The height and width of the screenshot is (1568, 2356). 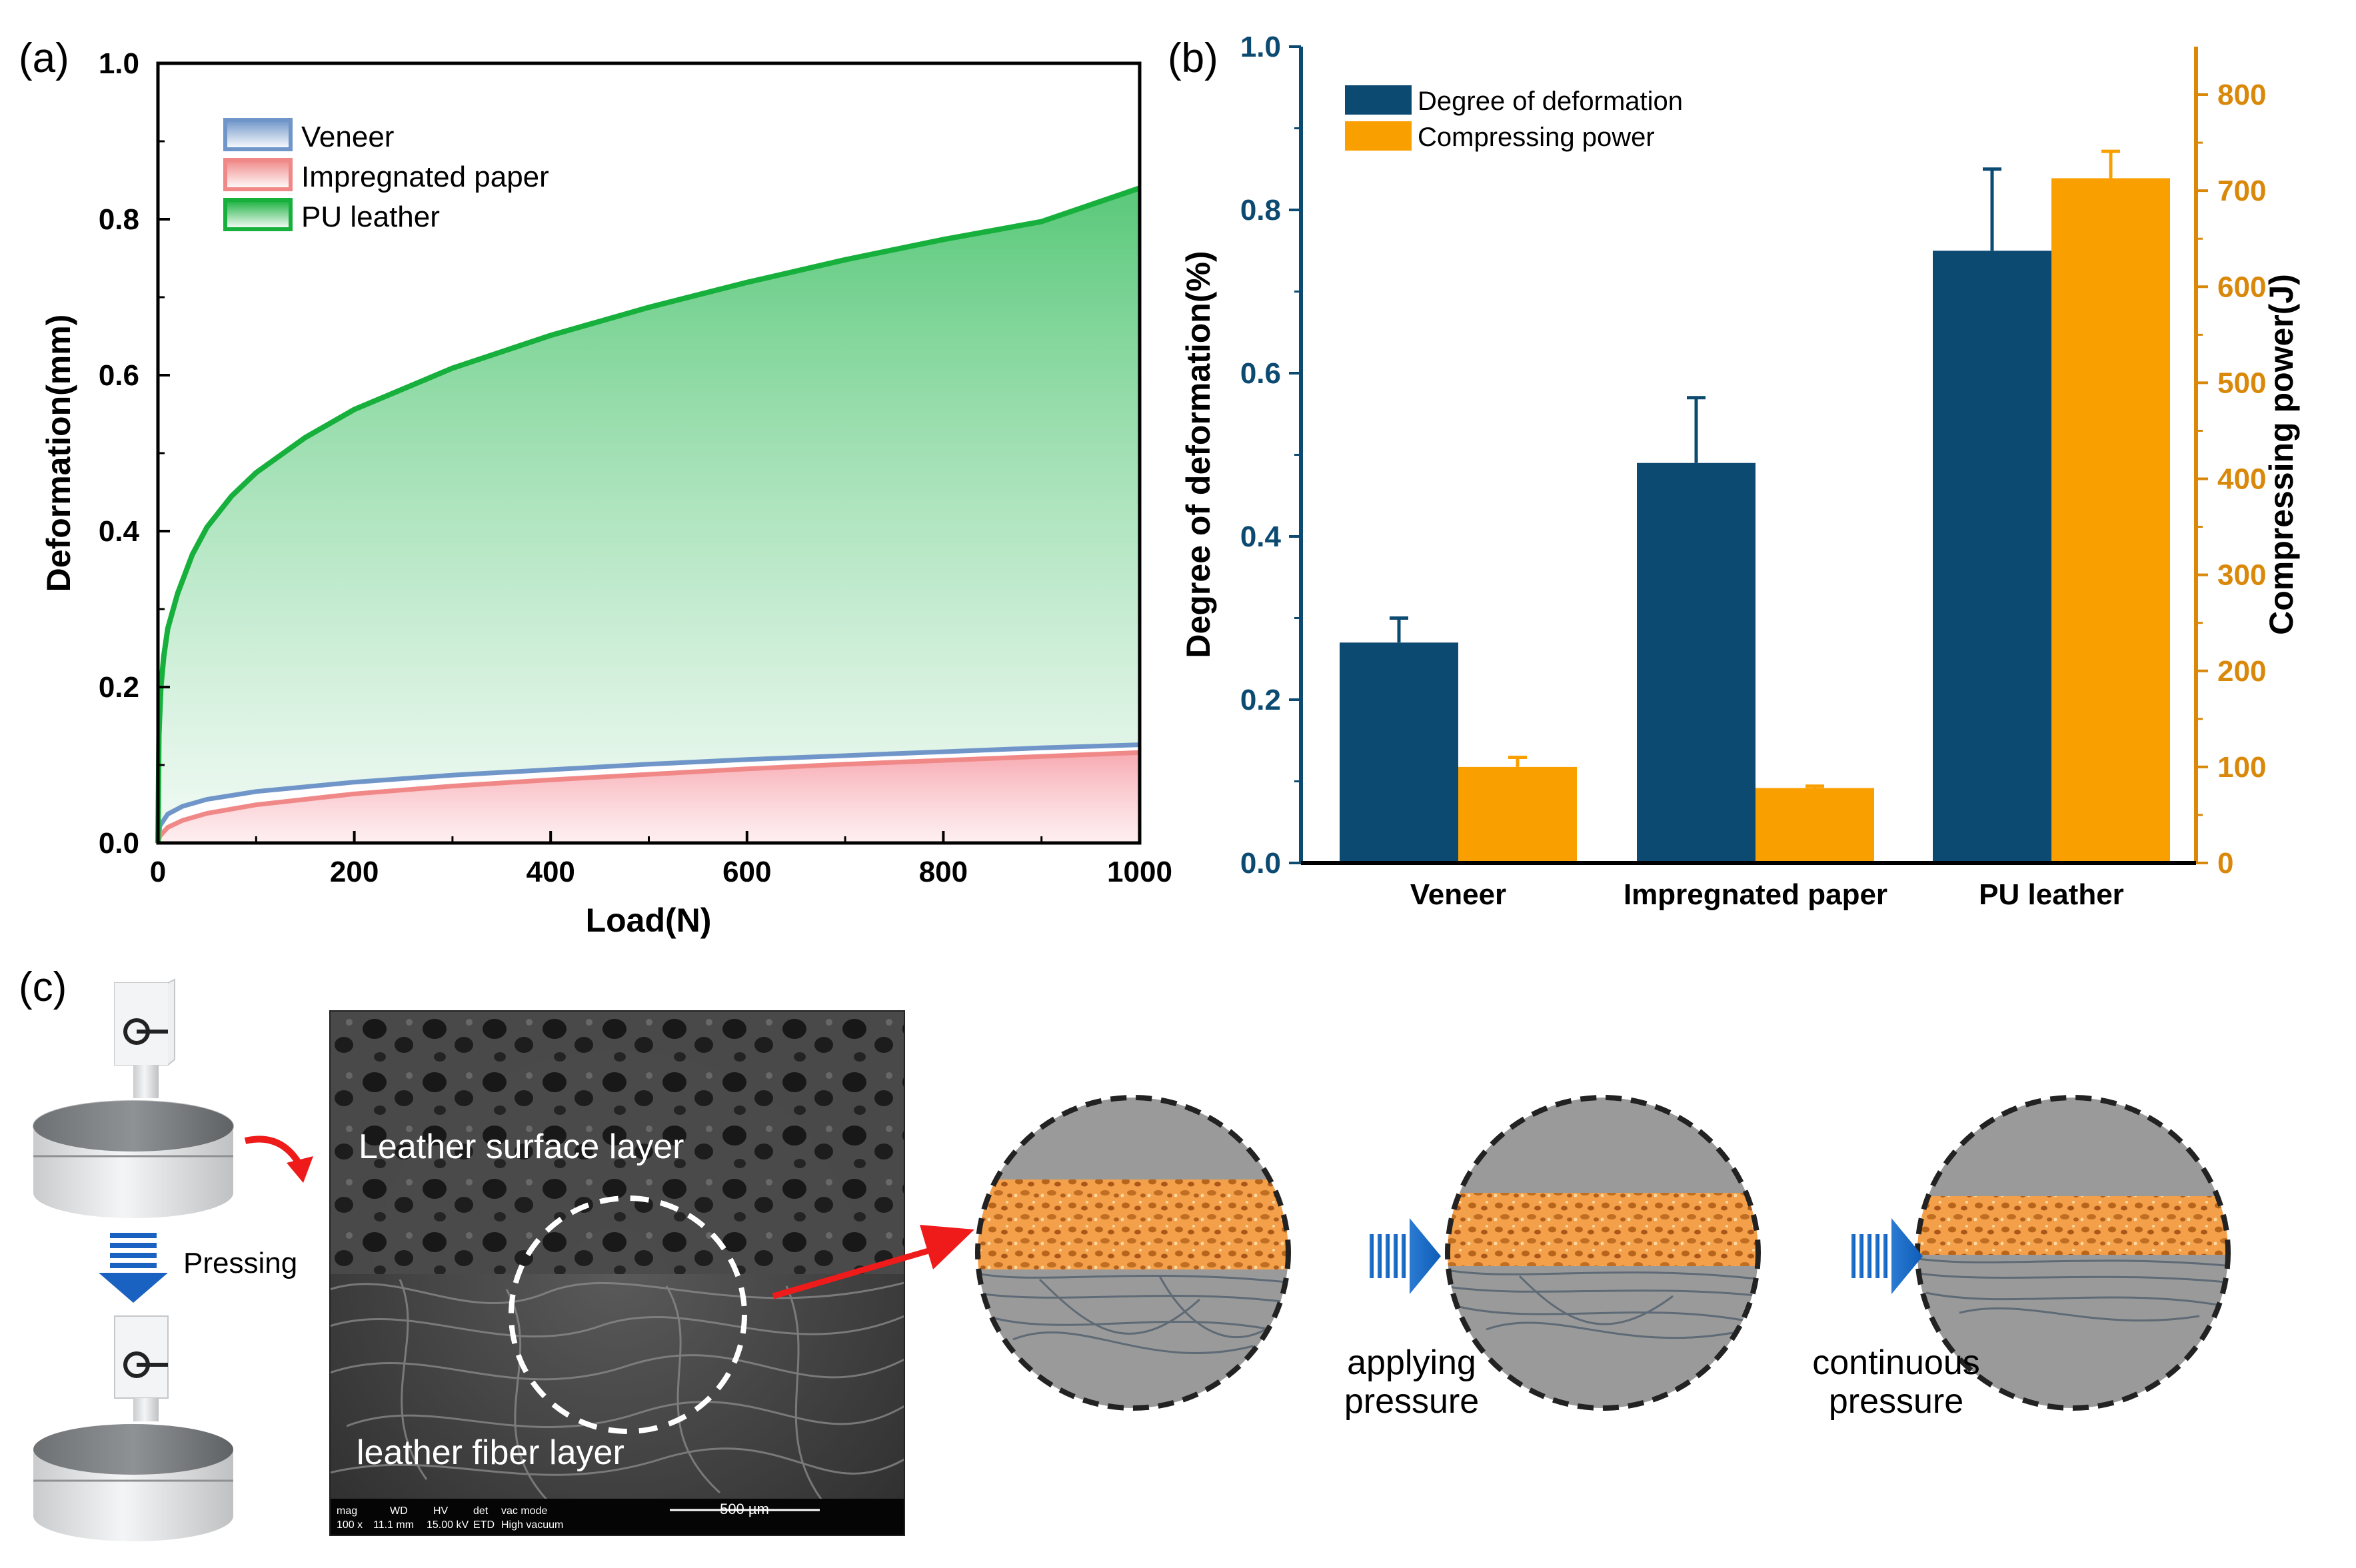 I want to click on panel-label-c: (c), so click(x=43, y=987).